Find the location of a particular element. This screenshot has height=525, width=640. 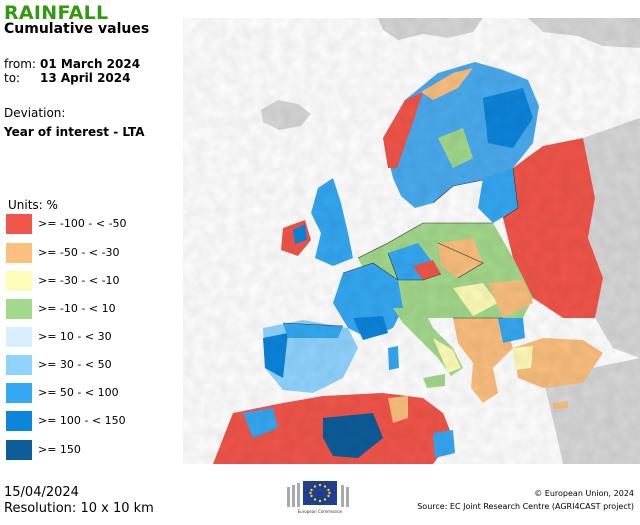

legend-item: >= -30 - < -10 is located at coordinates (81, 281).